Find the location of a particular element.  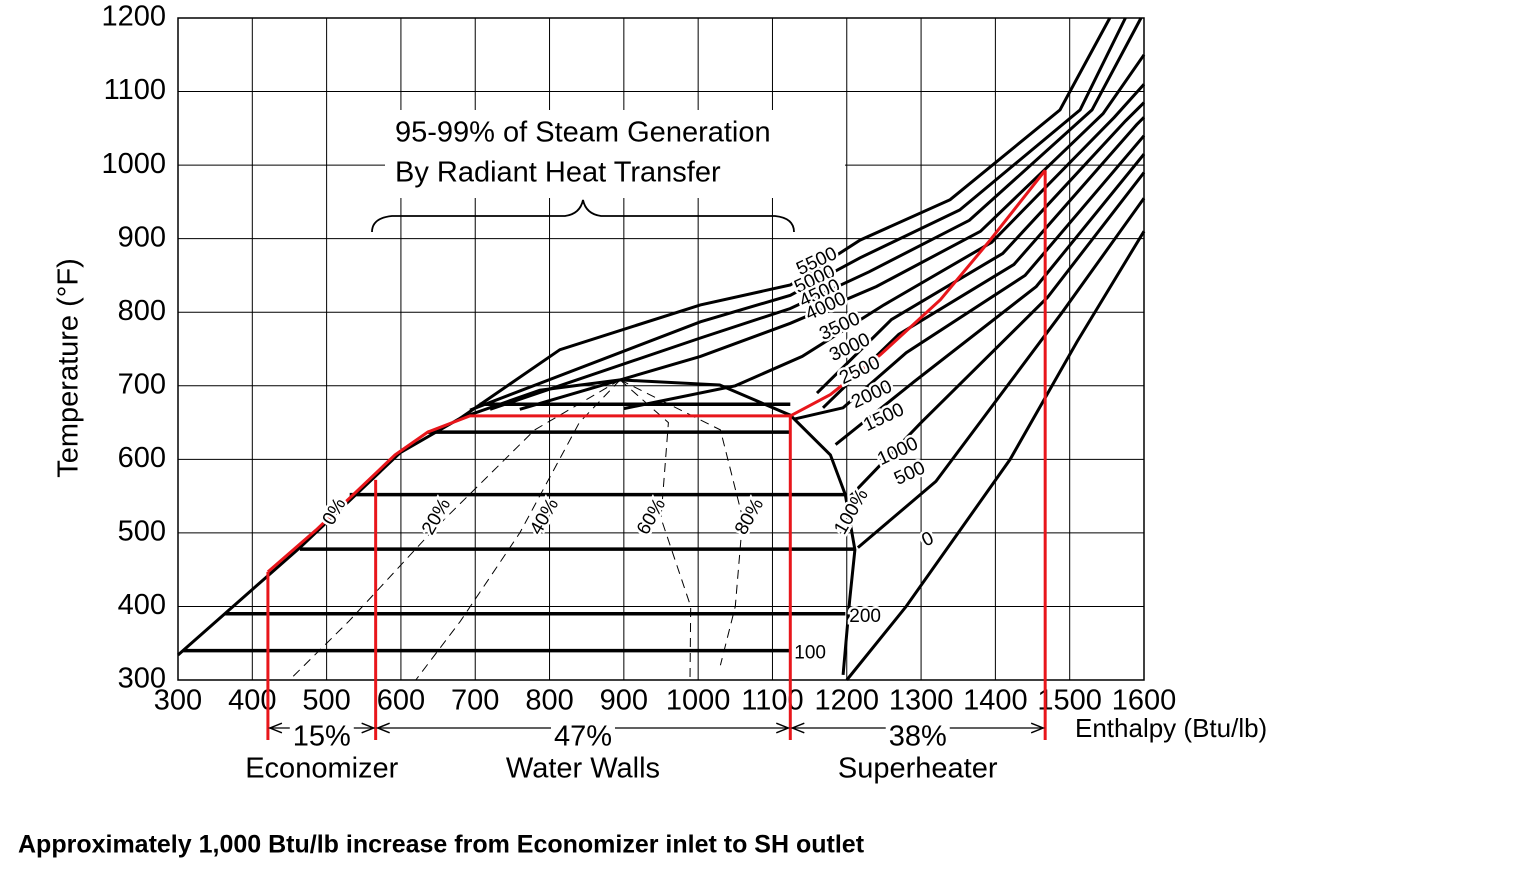

pressure-label: 100 is located at coordinates (810, 653).